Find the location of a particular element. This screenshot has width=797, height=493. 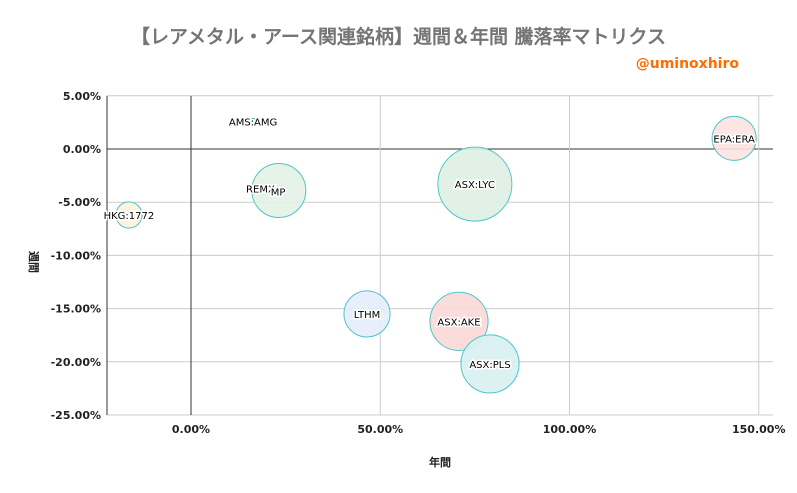

bubble-label: HKG:1772 is located at coordinates (129, 216).